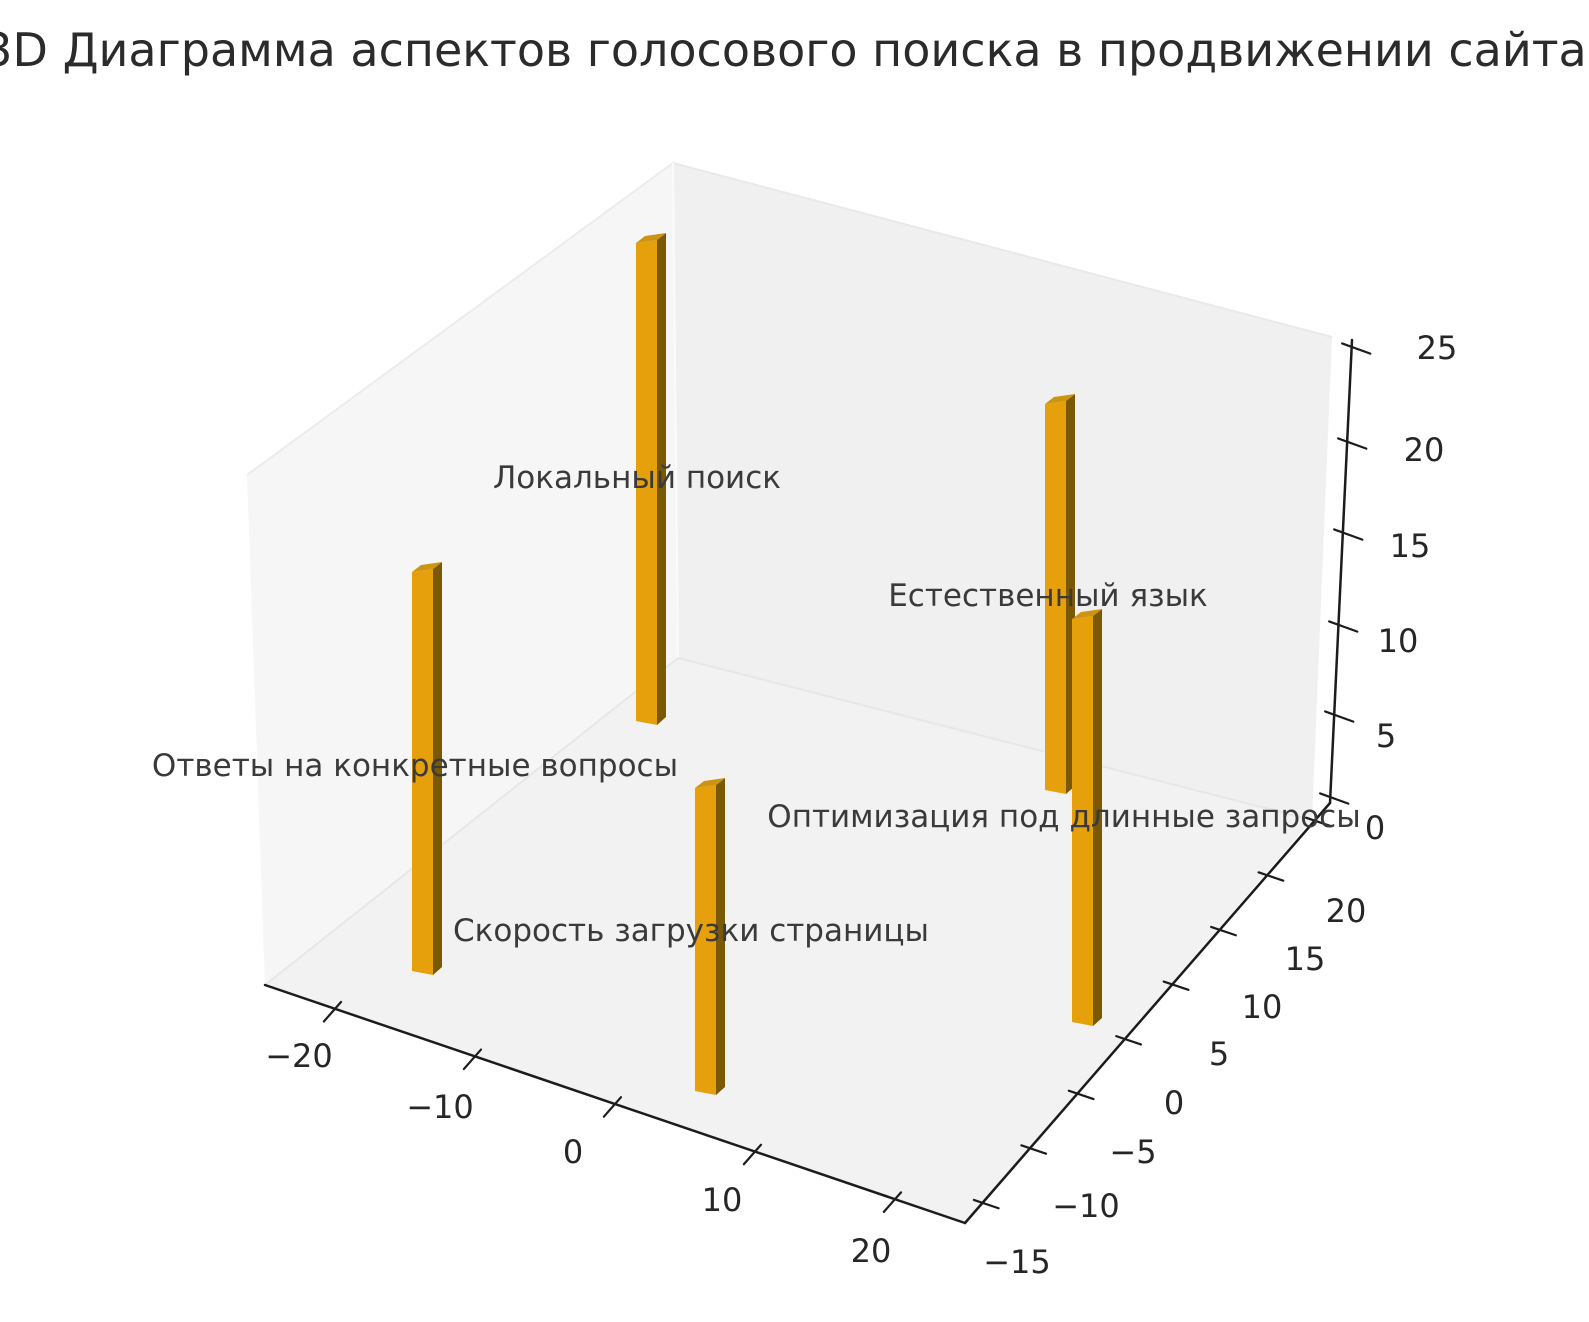  Describe the element at coordinates (1147, 1013) in the screenshot. I see `y-axis-line` at that location.